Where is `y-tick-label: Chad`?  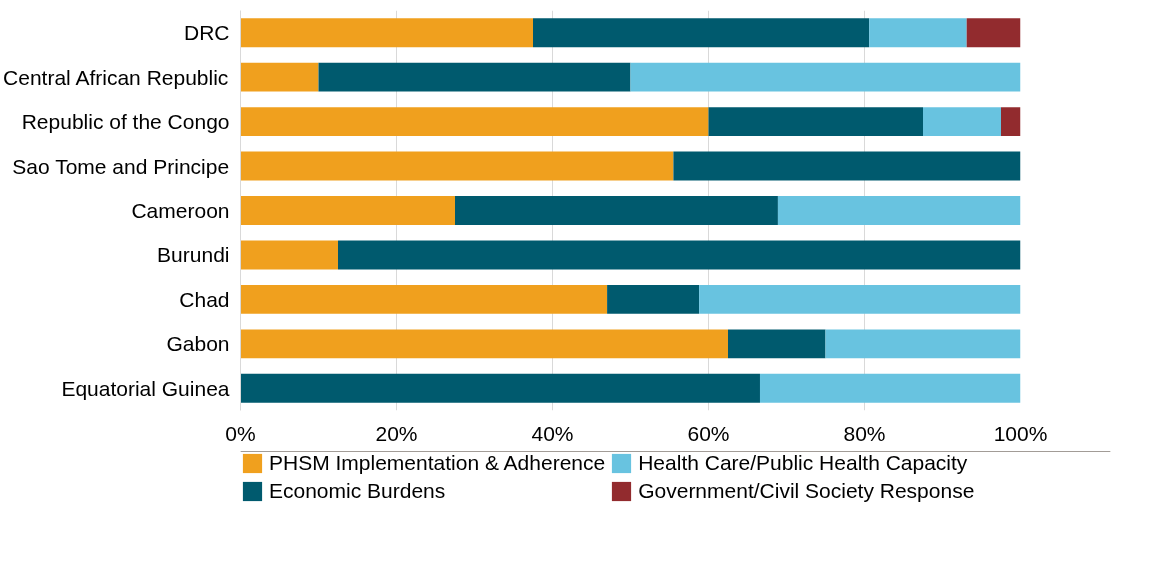
y-tick-label: Chad is located at coordinates (204, 299).